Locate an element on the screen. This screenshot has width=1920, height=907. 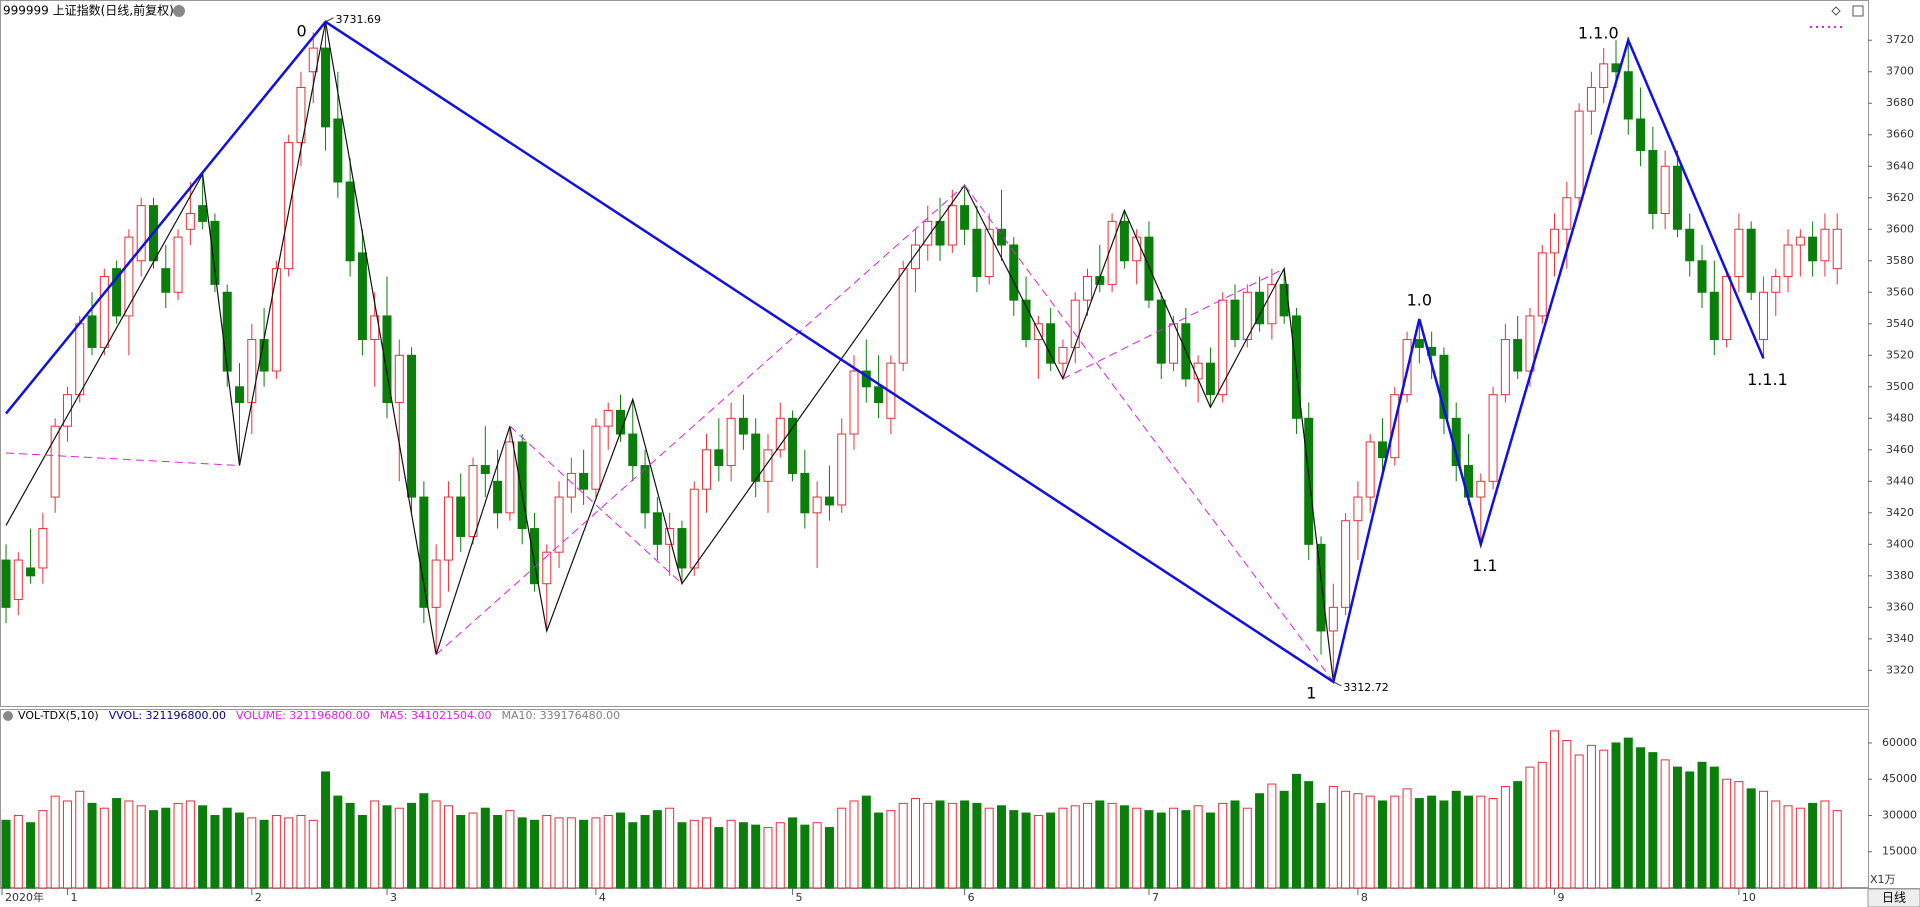
y-tick-label: 3440 is located at coordinates (1900, 480).